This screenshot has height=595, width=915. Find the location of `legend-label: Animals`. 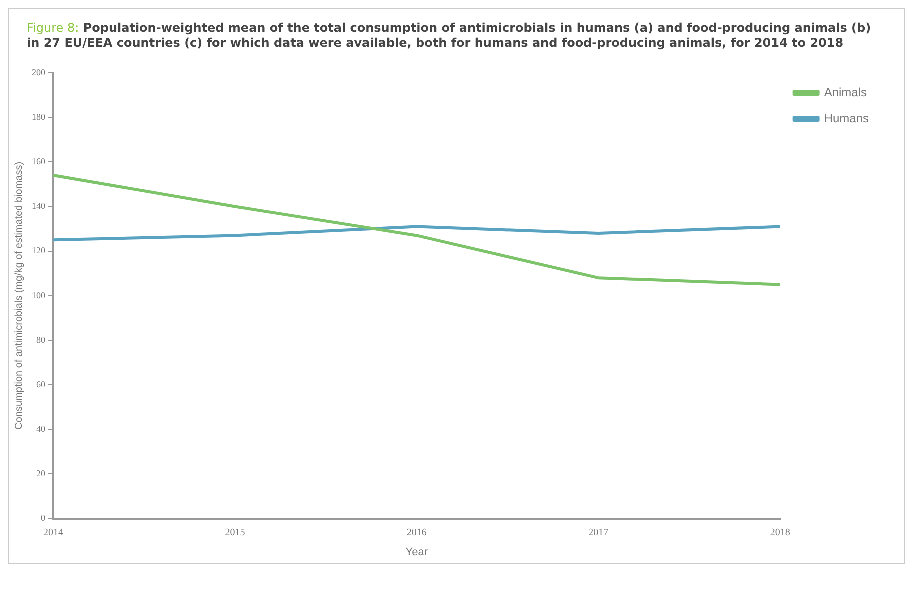

legend-label: Animals is located at coordinates (846, 92).